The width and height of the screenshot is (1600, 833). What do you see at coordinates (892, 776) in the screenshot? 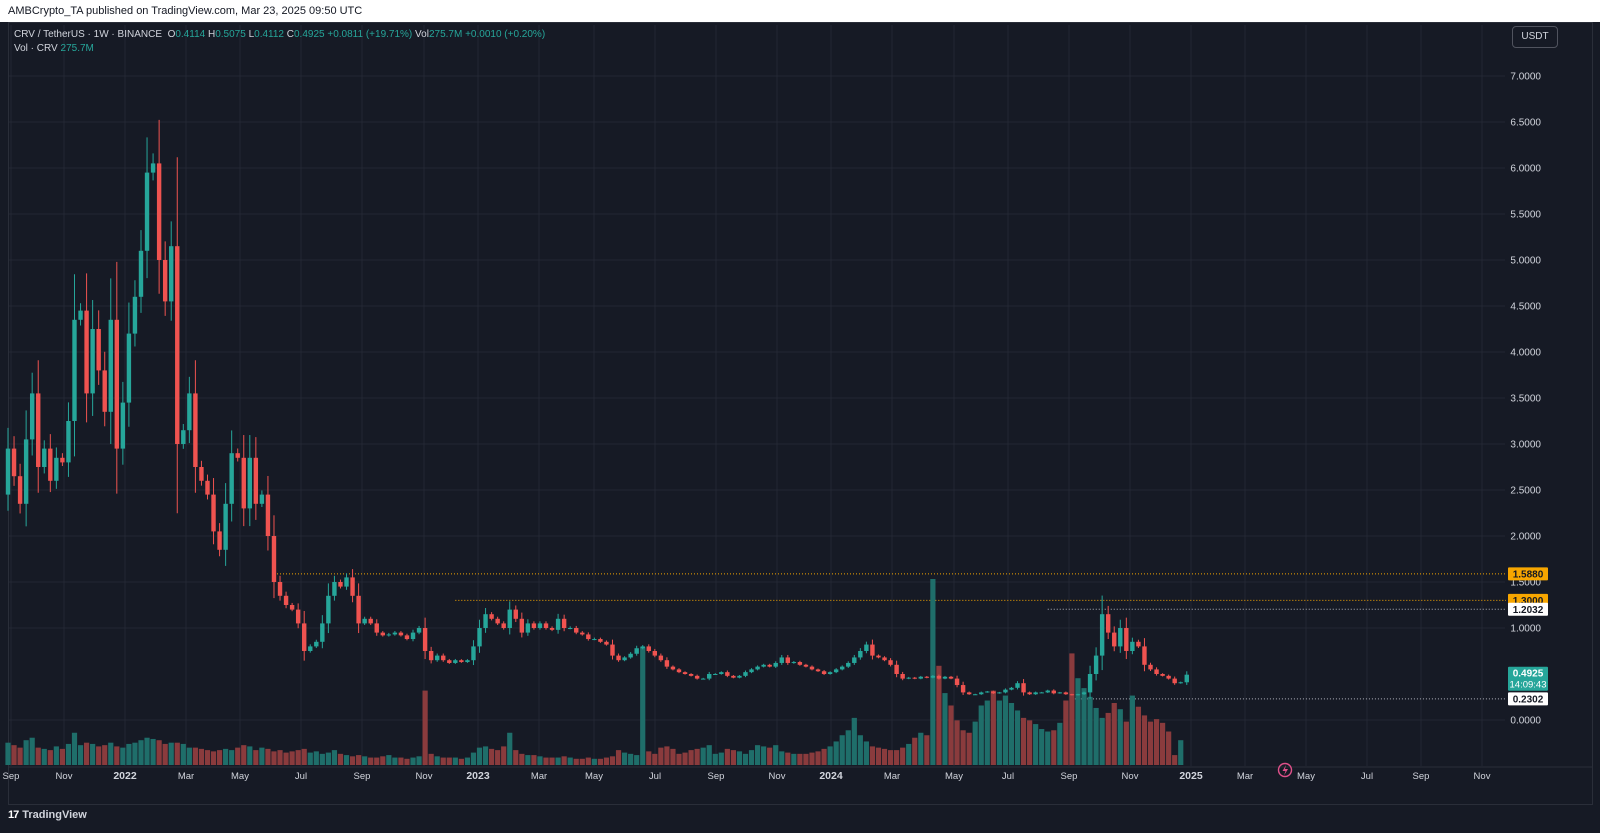
I see `x-tick-label: Mar` at bounding box center [892, 776].